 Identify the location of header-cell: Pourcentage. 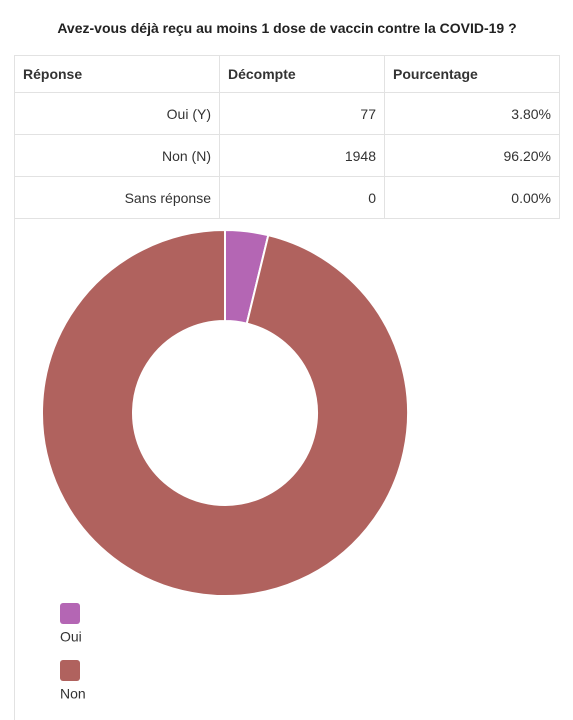
(472, 74).